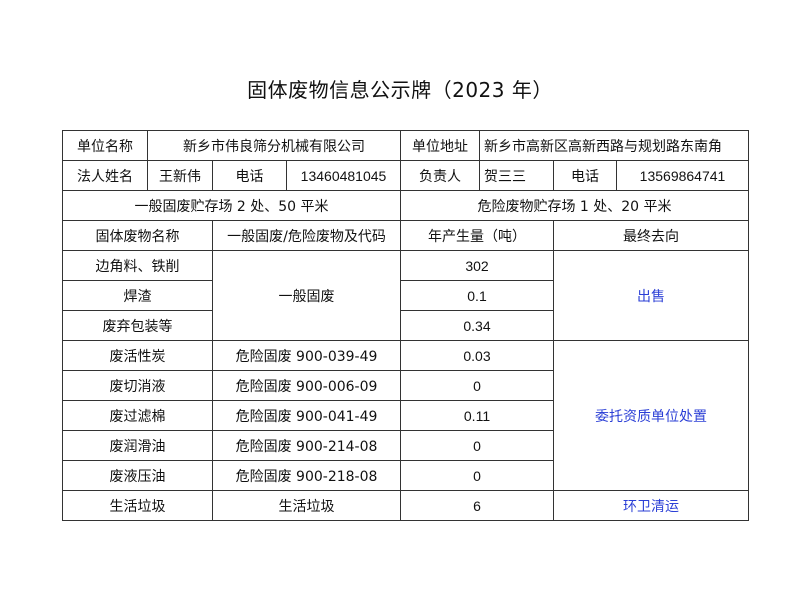  Describe the element at coordinates (137, 505) in the screenshot. I see `waste-name: 生活垃圾` at that location.